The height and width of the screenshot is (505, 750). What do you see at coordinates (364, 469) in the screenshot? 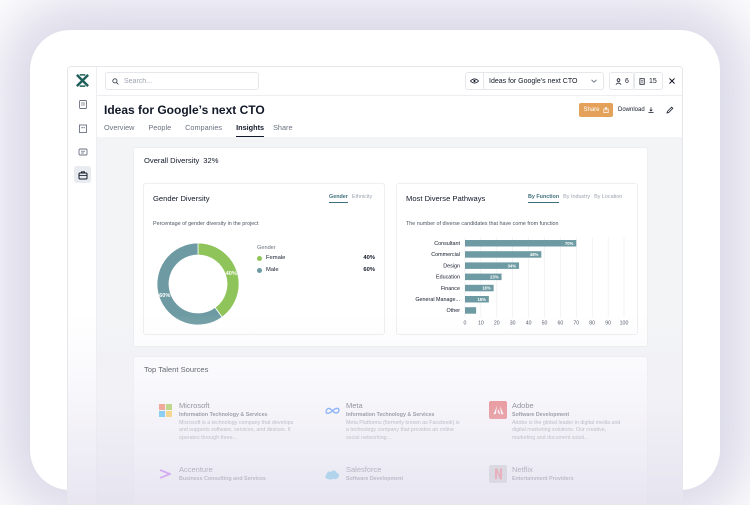
I see `company-name: Salesforce` at bounding box center [364, 469].